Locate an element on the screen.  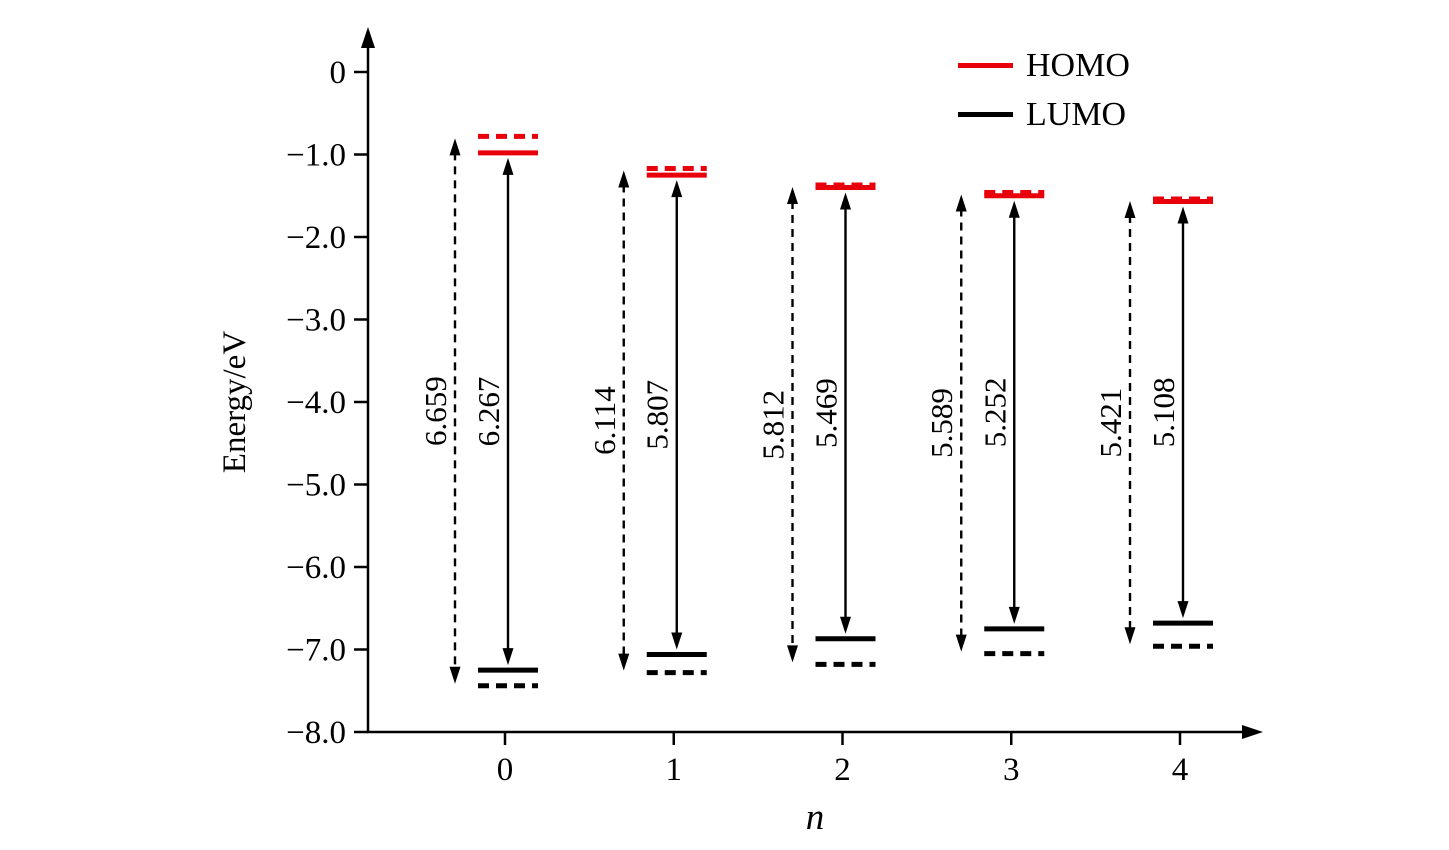
dashed-gap-arrow-n1: 6.114 is located at coordinates (608, 420).